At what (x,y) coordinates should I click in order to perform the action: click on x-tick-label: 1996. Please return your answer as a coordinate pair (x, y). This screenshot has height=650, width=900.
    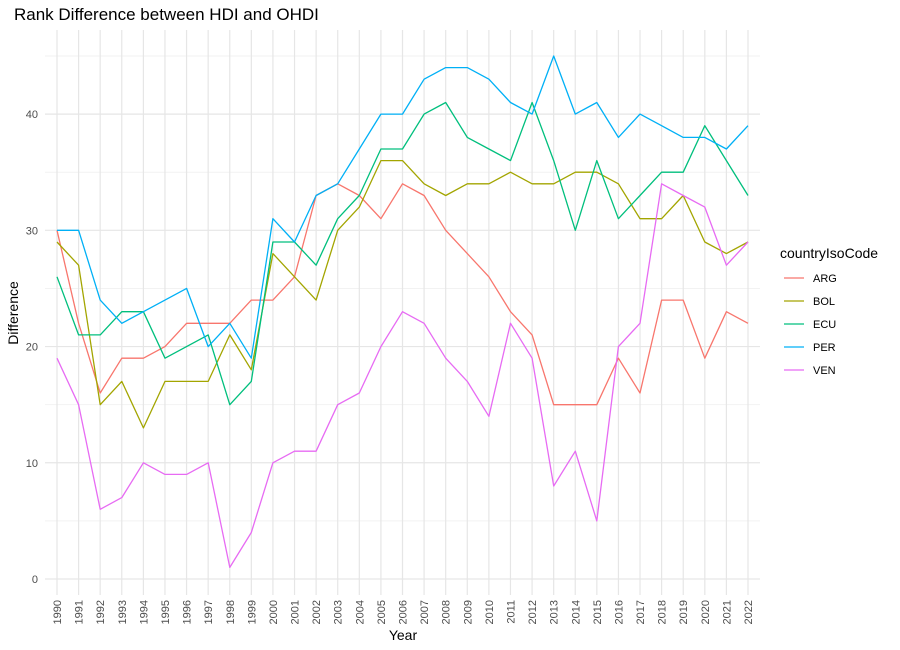
    Looking at the image, I should click on (188, 612).